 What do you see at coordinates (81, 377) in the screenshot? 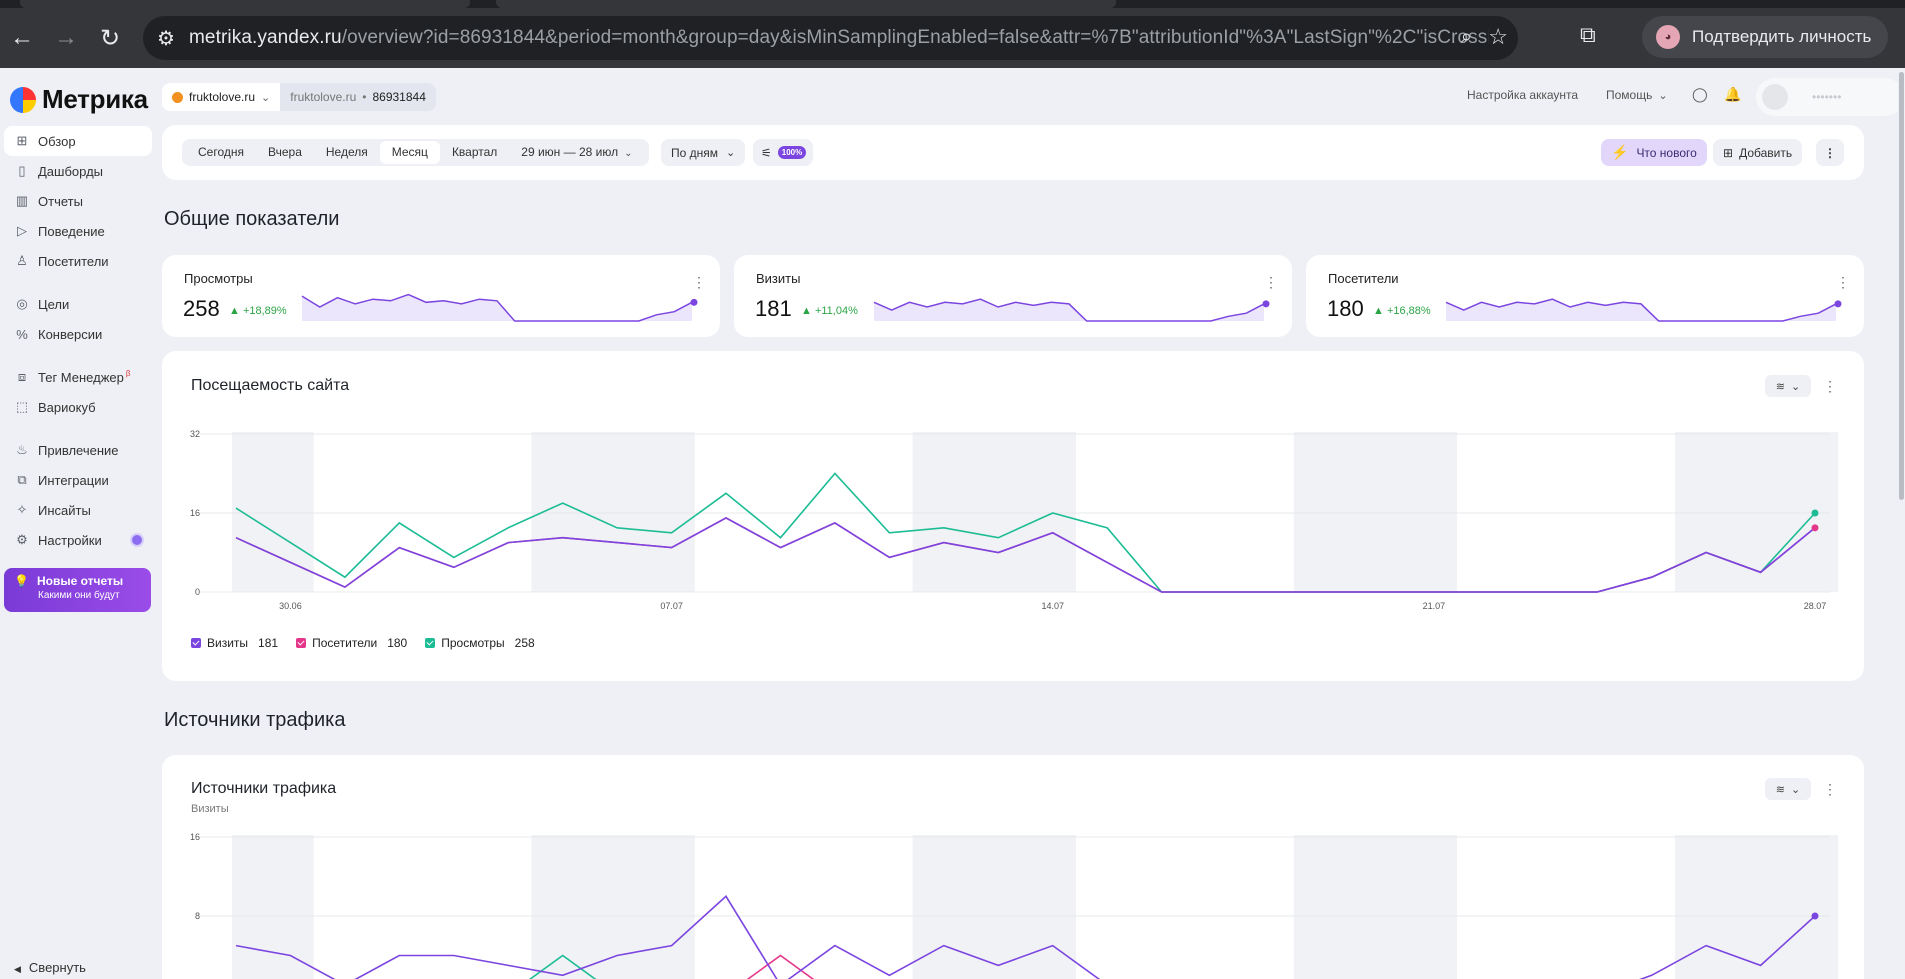
I see `sidebar-item-label: Тег Менеджер` at bounding box center [81, 377].